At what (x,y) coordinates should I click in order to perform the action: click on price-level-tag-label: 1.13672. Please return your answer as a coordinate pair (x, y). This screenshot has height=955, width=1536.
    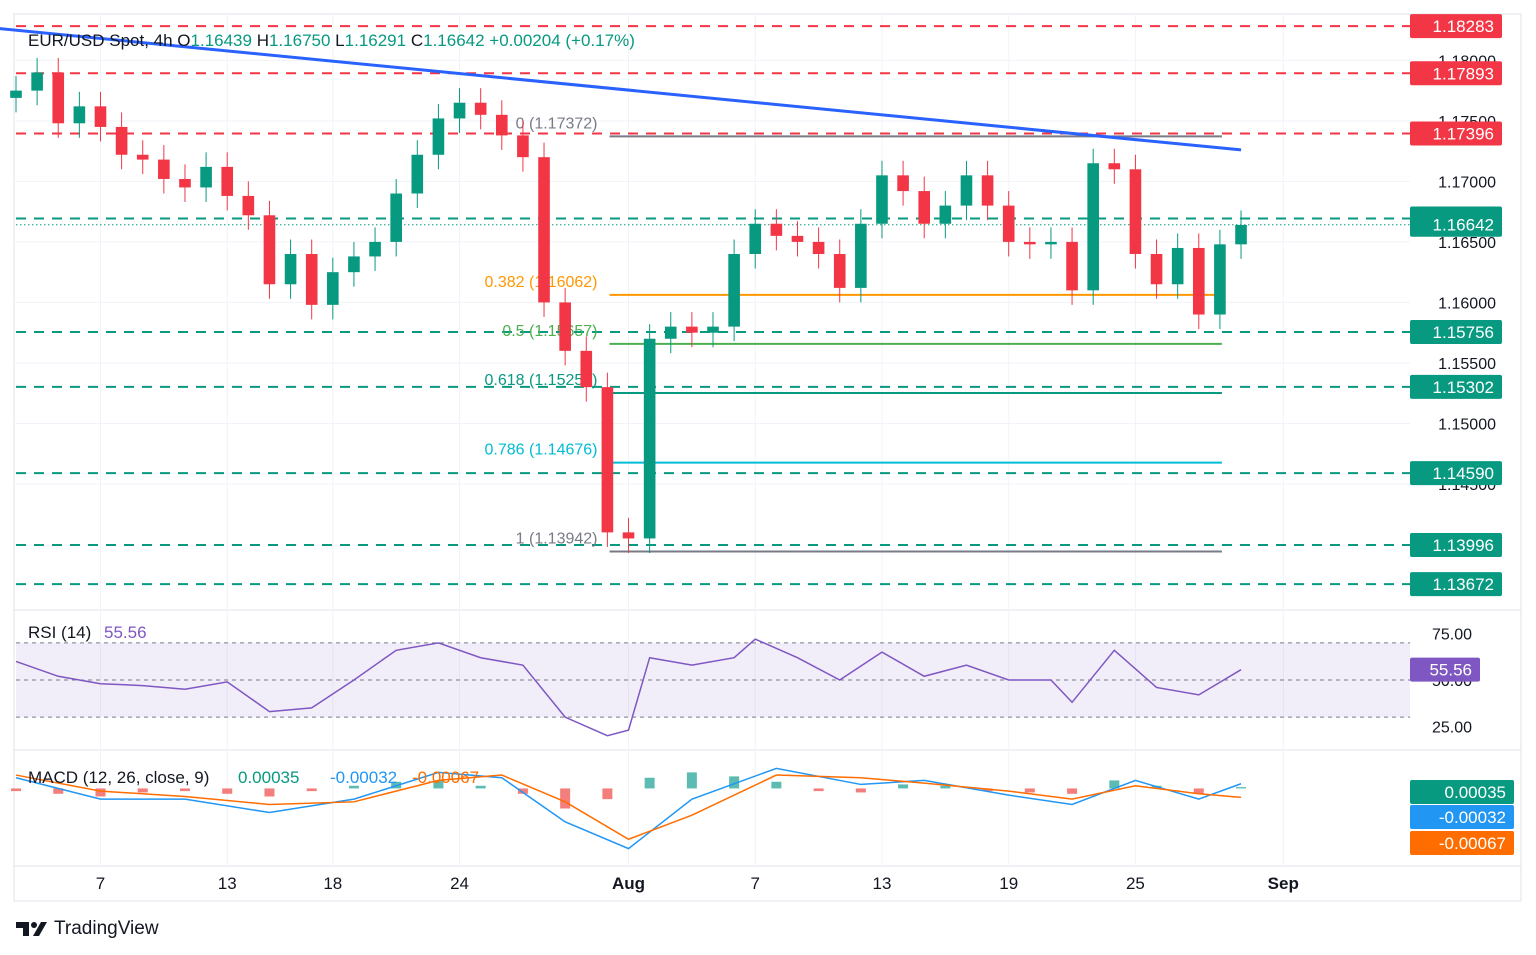
    Looking at the image, I should click on (1463, 584).